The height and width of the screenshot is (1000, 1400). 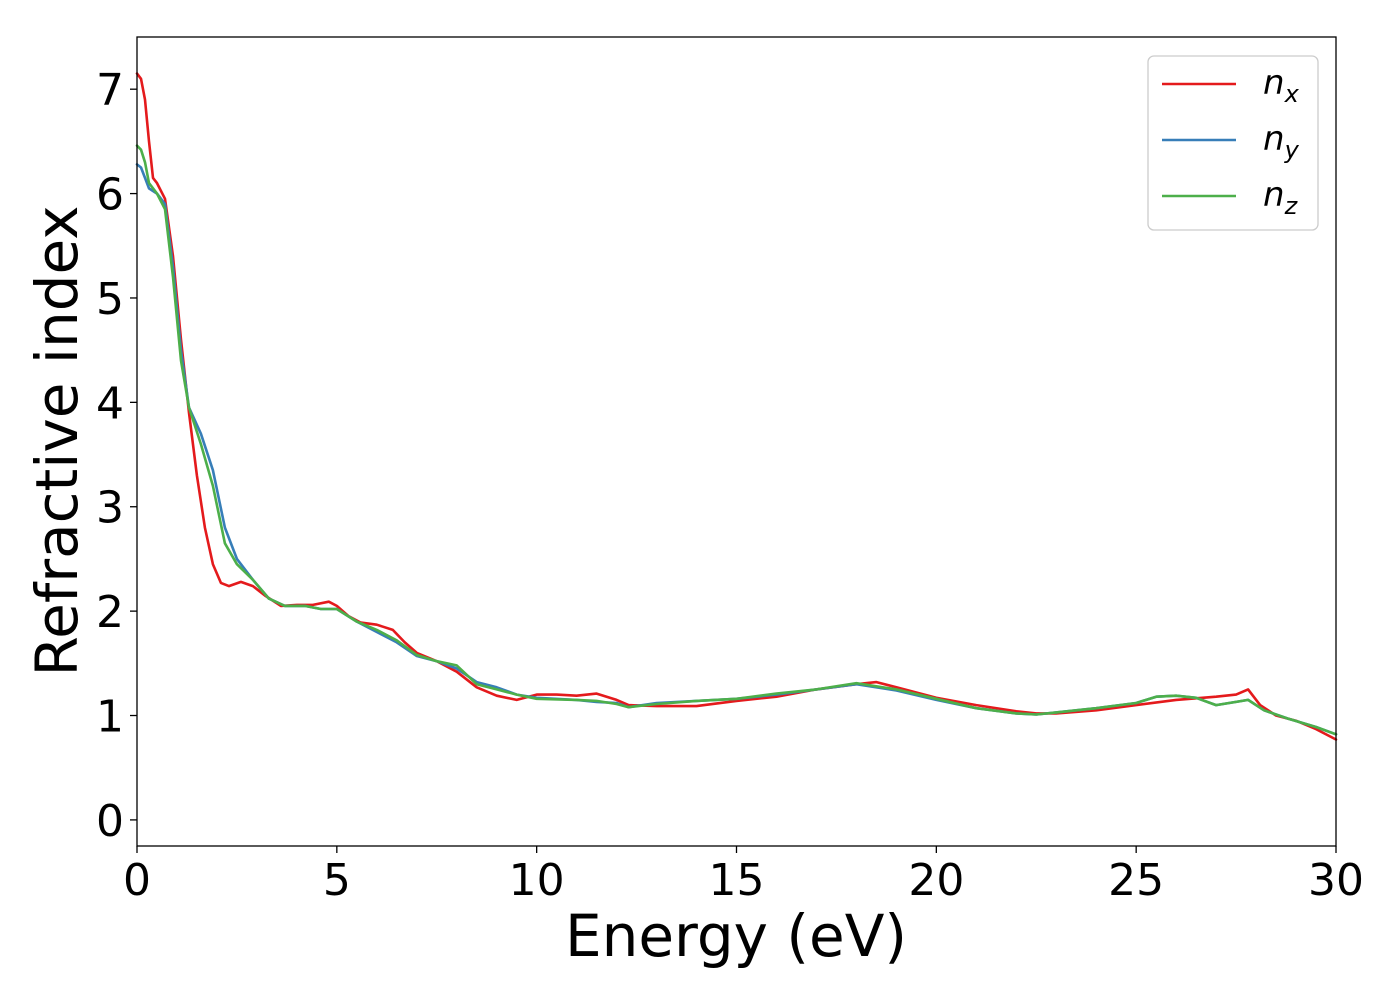 I want to click on legend-label-x: nx, so click(x=1281, y=85).